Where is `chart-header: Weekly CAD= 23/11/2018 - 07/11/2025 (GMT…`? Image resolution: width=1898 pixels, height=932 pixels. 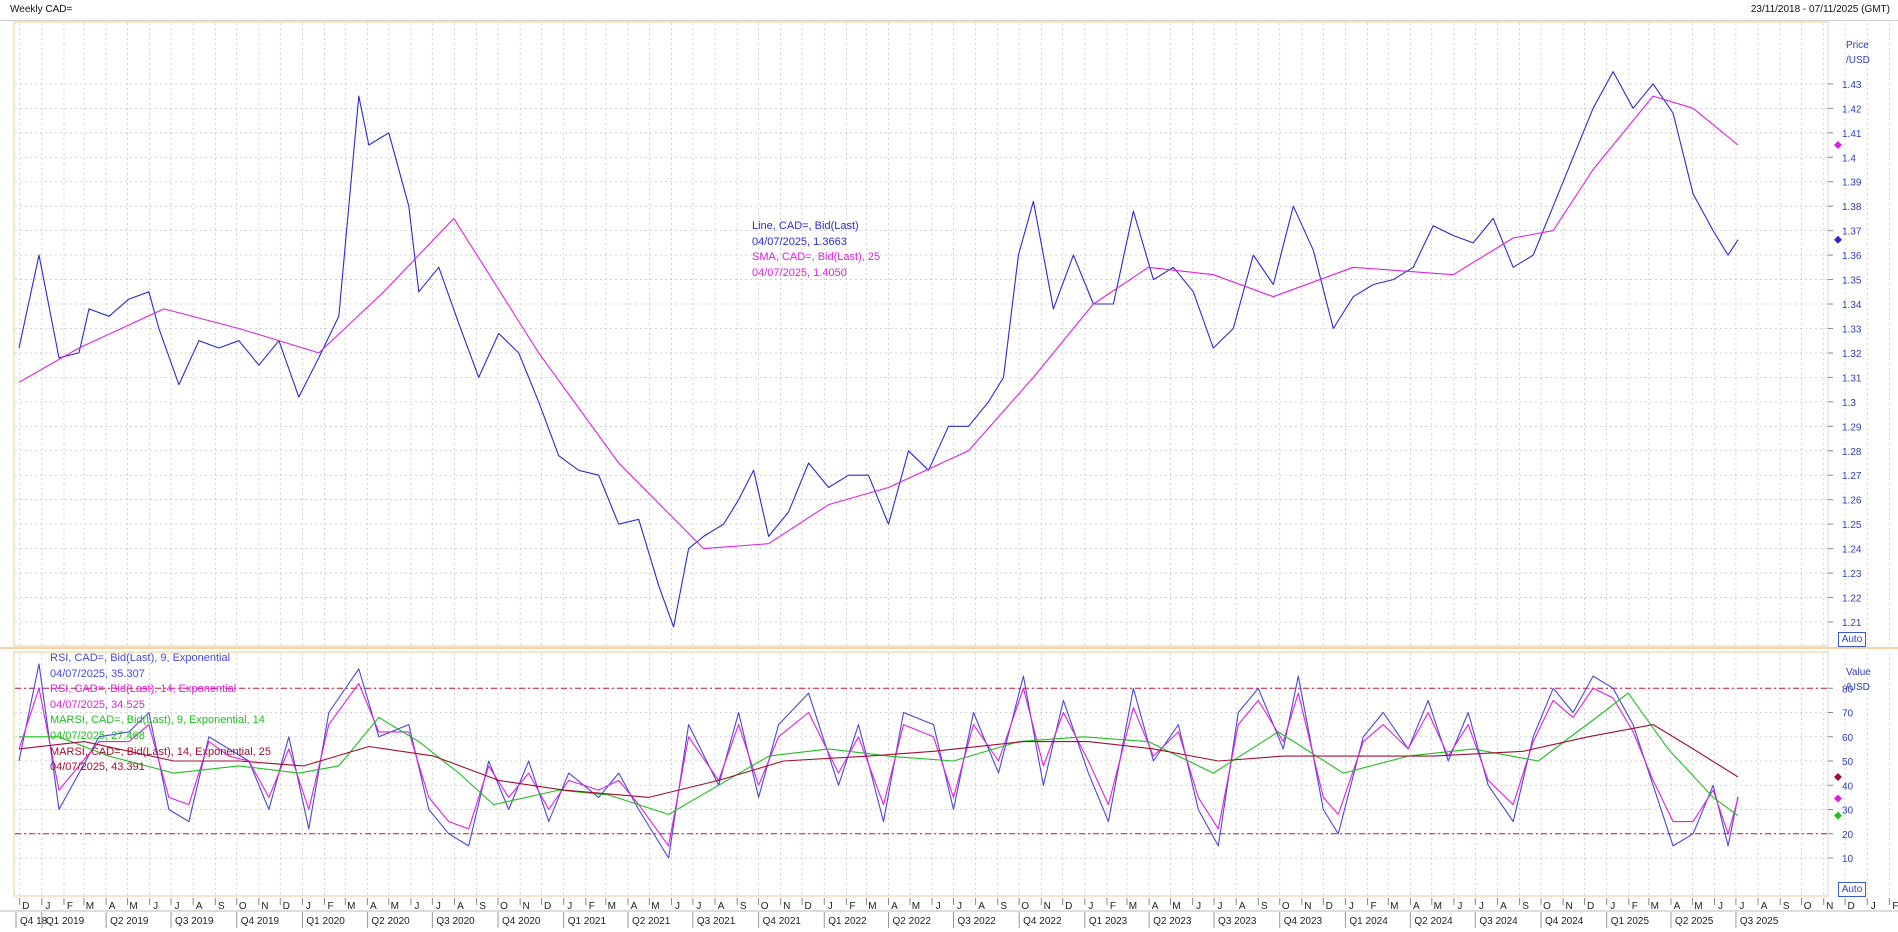
chart-header: Weekly CAD= 23/11/2018 - 07/11/2025 (GMT… is located at coordinates (949, 10).